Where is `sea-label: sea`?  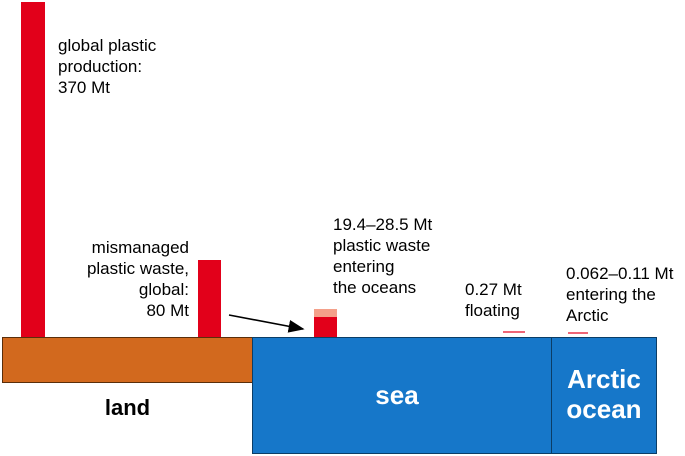 sea-label: sea is located at coordinates (397, 395).